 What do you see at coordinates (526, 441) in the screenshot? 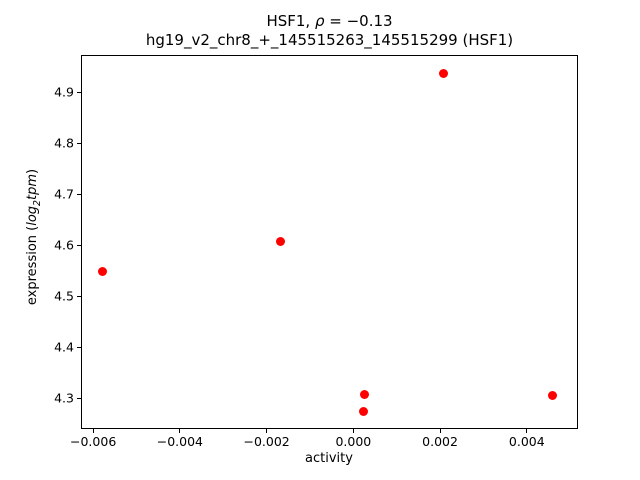
I see `x-tick-label: 0.004` at bounding box center [526, 441].